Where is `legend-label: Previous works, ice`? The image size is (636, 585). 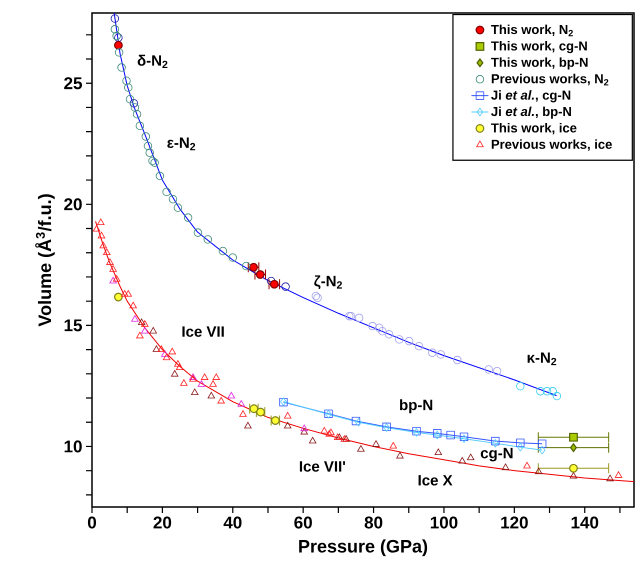
legend-label: Previous works, ice is located at coordinates (552, 145).